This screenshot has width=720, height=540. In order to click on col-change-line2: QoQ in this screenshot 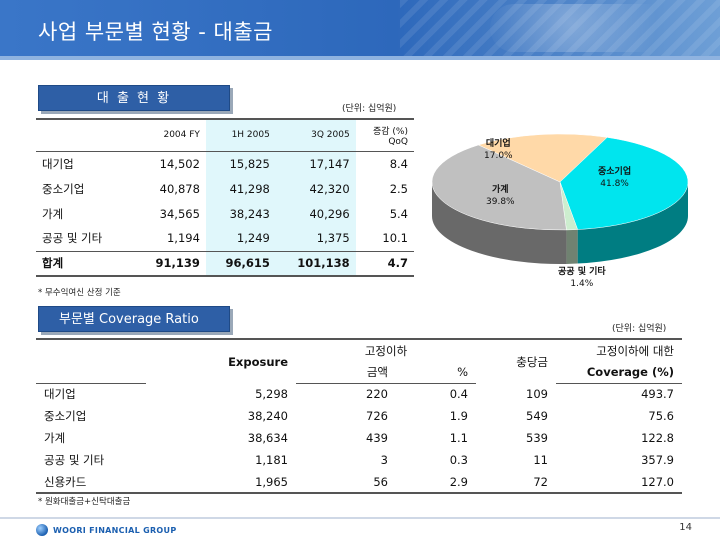, I will do `click(398, 141)`.